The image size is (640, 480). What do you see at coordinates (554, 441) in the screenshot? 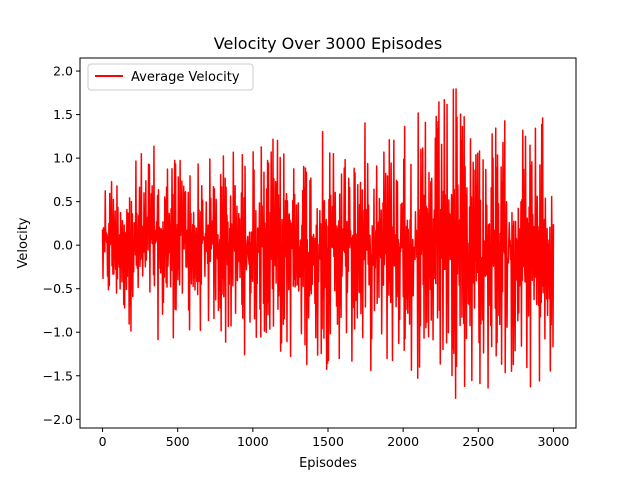
I see `x-tick-label: 3000` at bounding box center [554, 441].